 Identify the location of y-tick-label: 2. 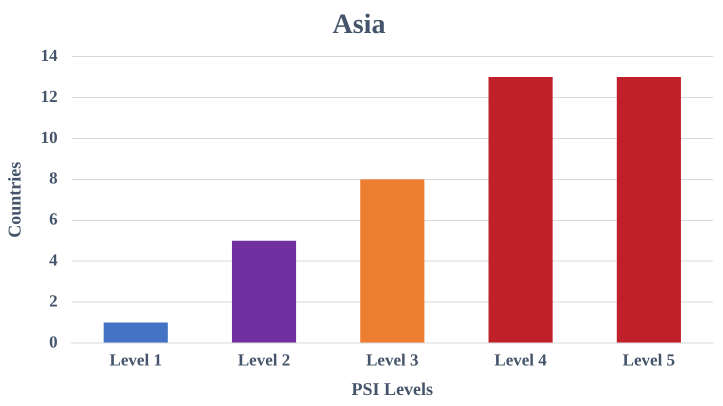
(53, 300).